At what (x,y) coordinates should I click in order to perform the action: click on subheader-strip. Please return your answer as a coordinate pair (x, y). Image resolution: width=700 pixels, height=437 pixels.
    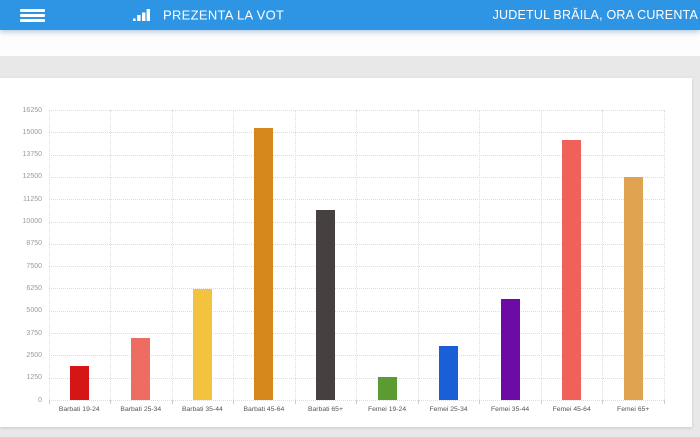
    Looking at the image, I should click on (350, 43).